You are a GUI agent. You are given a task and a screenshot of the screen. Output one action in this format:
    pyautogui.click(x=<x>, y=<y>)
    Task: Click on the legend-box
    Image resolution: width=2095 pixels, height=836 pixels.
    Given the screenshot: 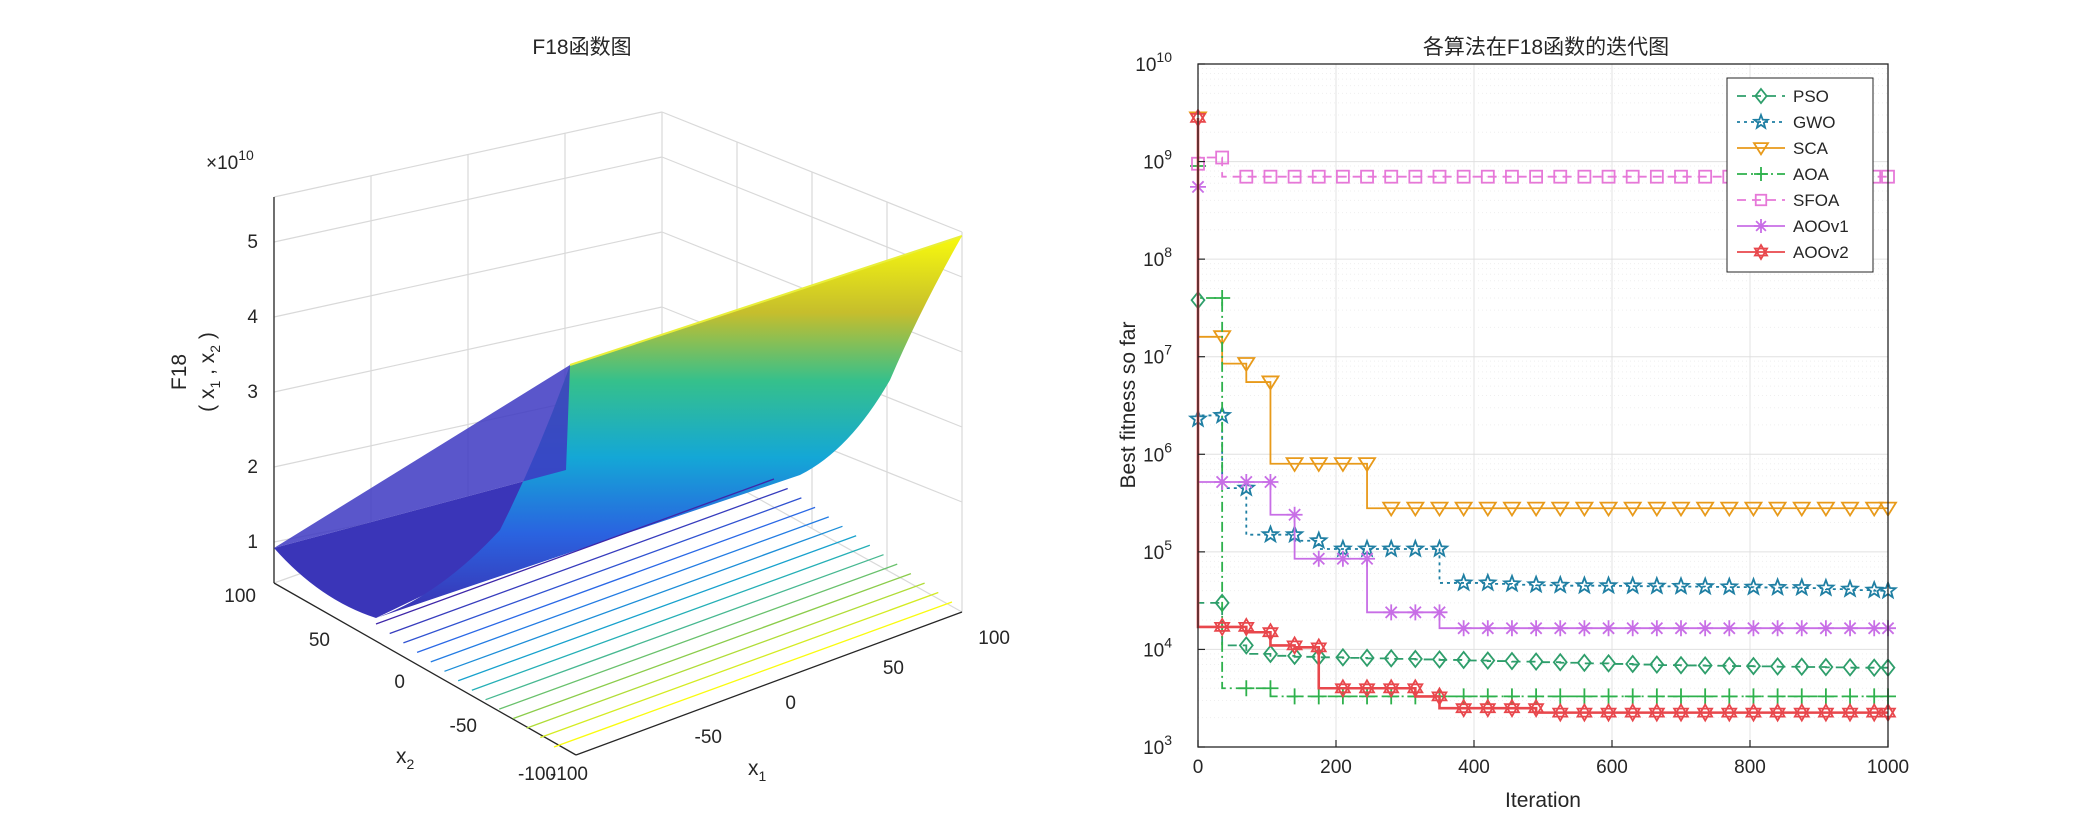 What is the action you would take?
    pyautogui.click(x=1800, y=175)
    